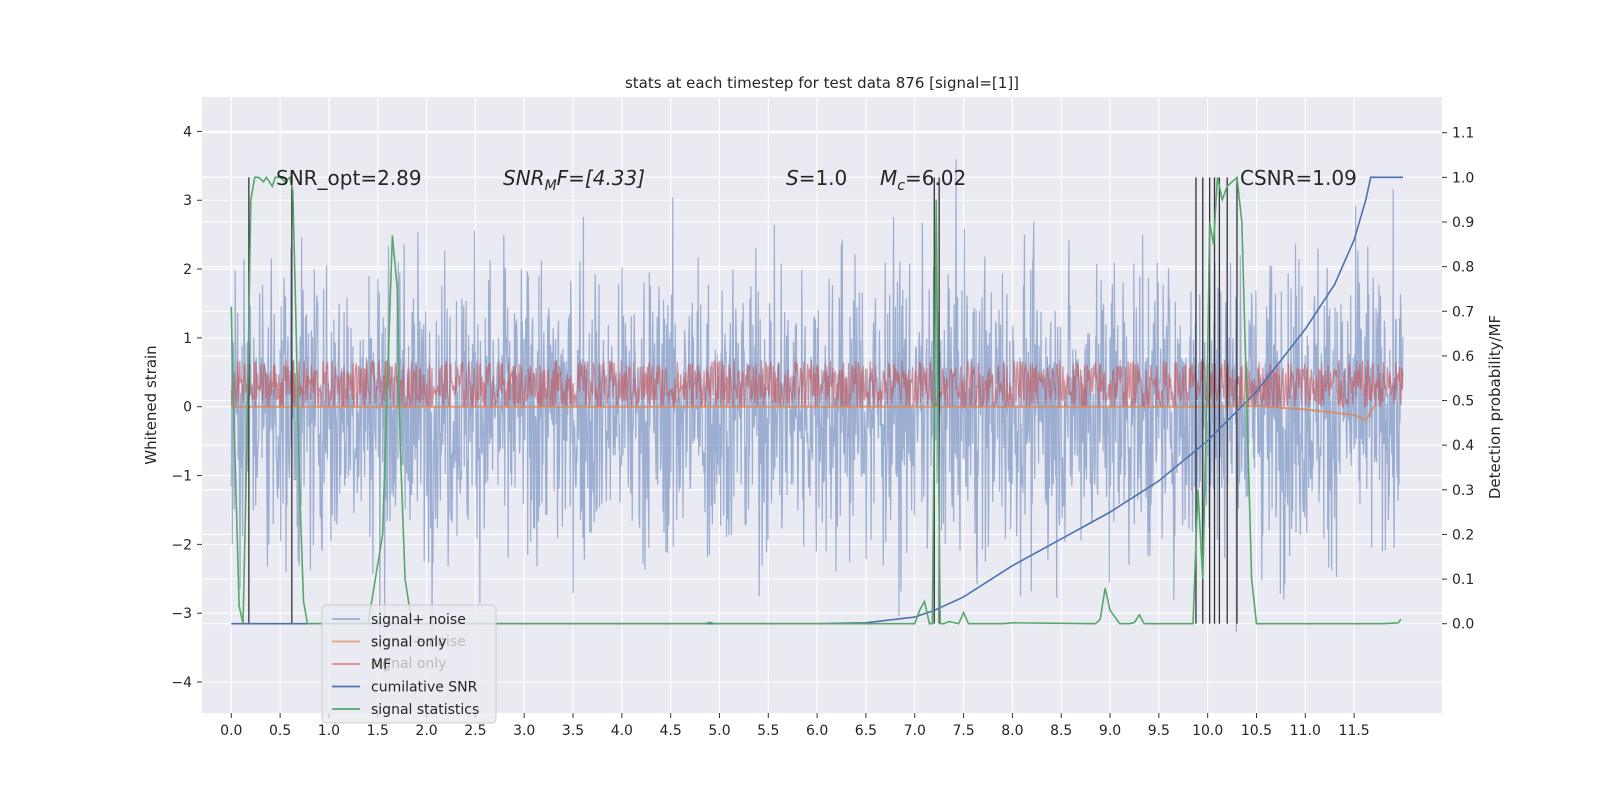 Image resolution: width=1600 pixels, height=800 pixels. Describe the element at coordinates (574, 180) in the screenshot. I see `annotation-snr-mf: SNRMF=[4.33]` at that location.